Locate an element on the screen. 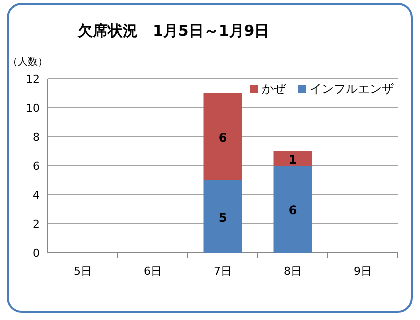  y-tick-label: 8 is located at coordinates (36, 137).